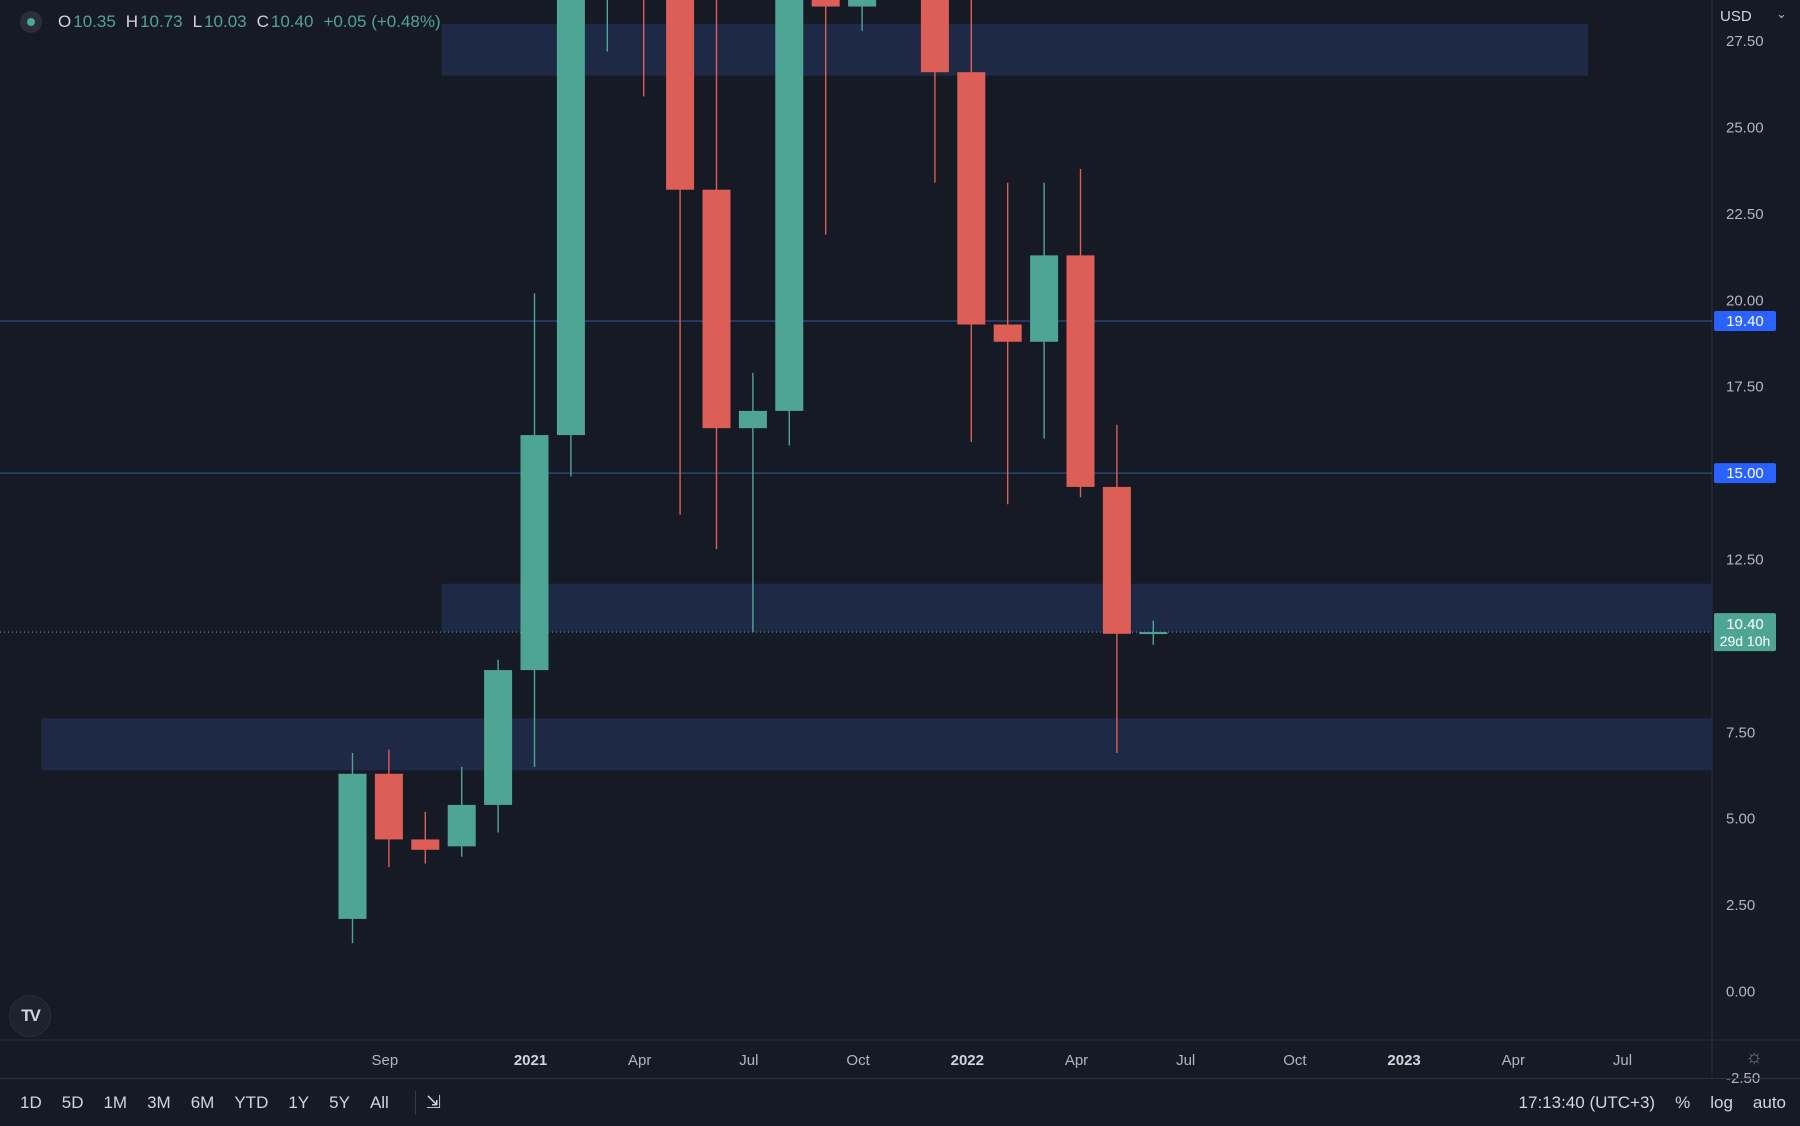 This screenshot has height=1126, width=1800. What do you see at coordinates (385, 1060) in the screenshot?
I see `x-tick-label: Sep` at bounding box center [385, 1060].